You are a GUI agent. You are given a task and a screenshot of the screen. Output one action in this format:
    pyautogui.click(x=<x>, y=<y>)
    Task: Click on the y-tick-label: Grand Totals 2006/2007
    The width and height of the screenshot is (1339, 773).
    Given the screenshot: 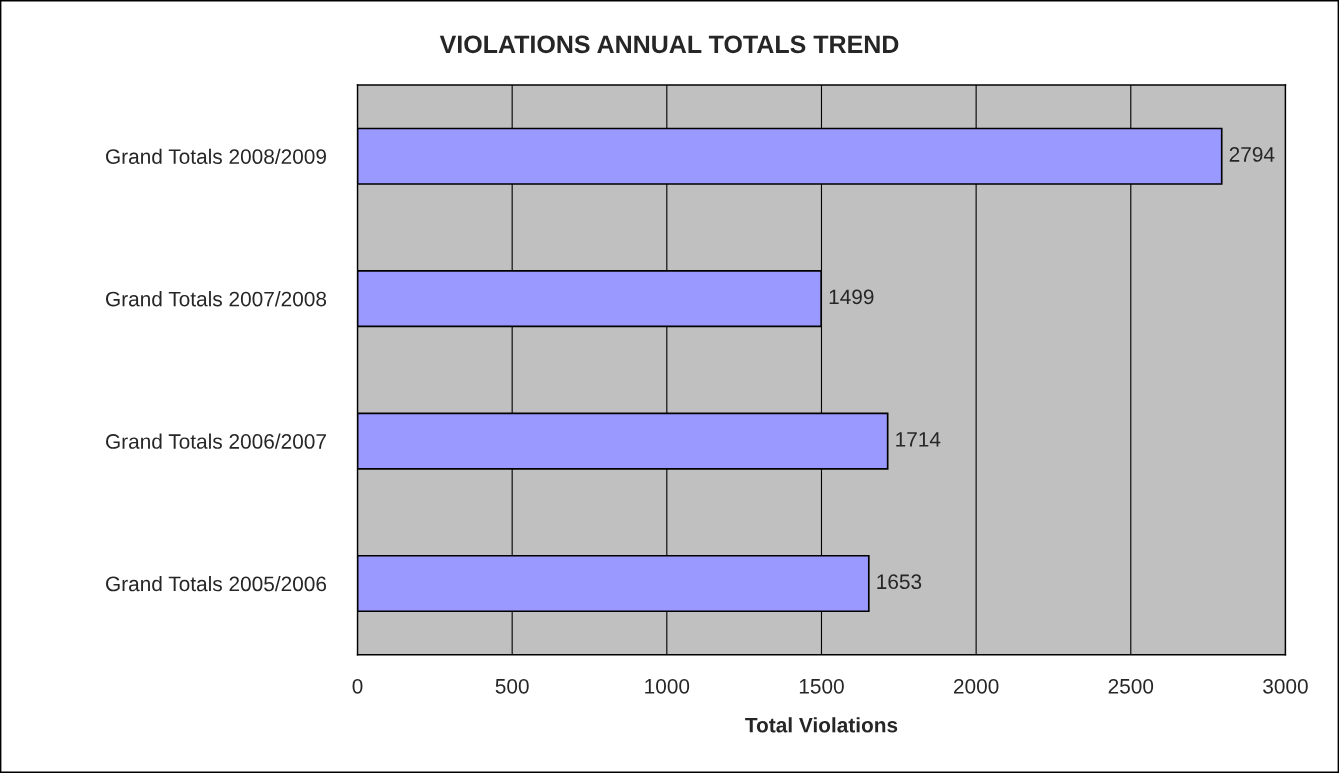 What is the action you would take?
    pyautogui.click(x=216, y=441)
    